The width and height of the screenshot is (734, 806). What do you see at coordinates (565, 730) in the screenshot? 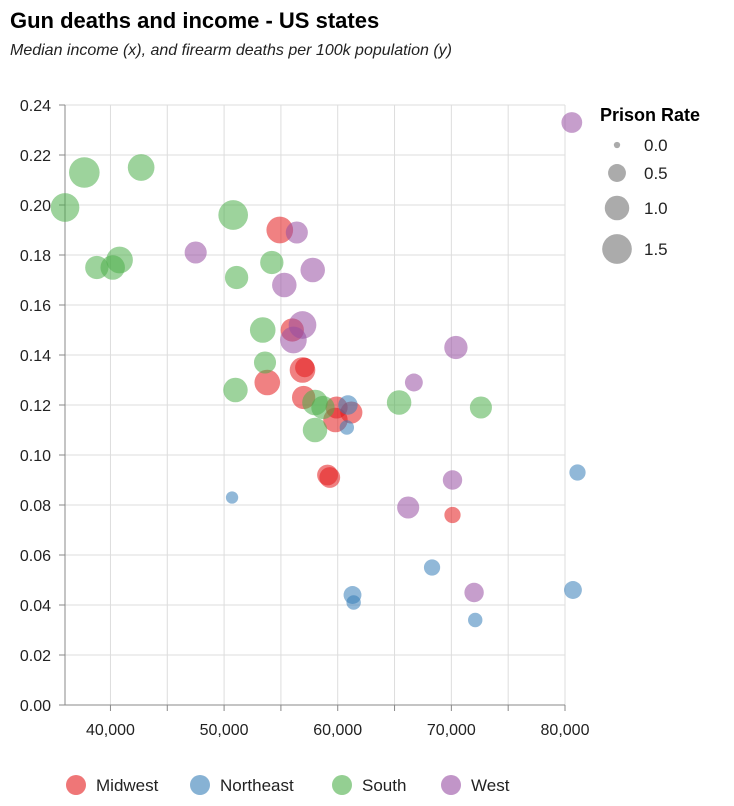
I see `x-tick-label: 80,000` at bounding box center [565, 730].